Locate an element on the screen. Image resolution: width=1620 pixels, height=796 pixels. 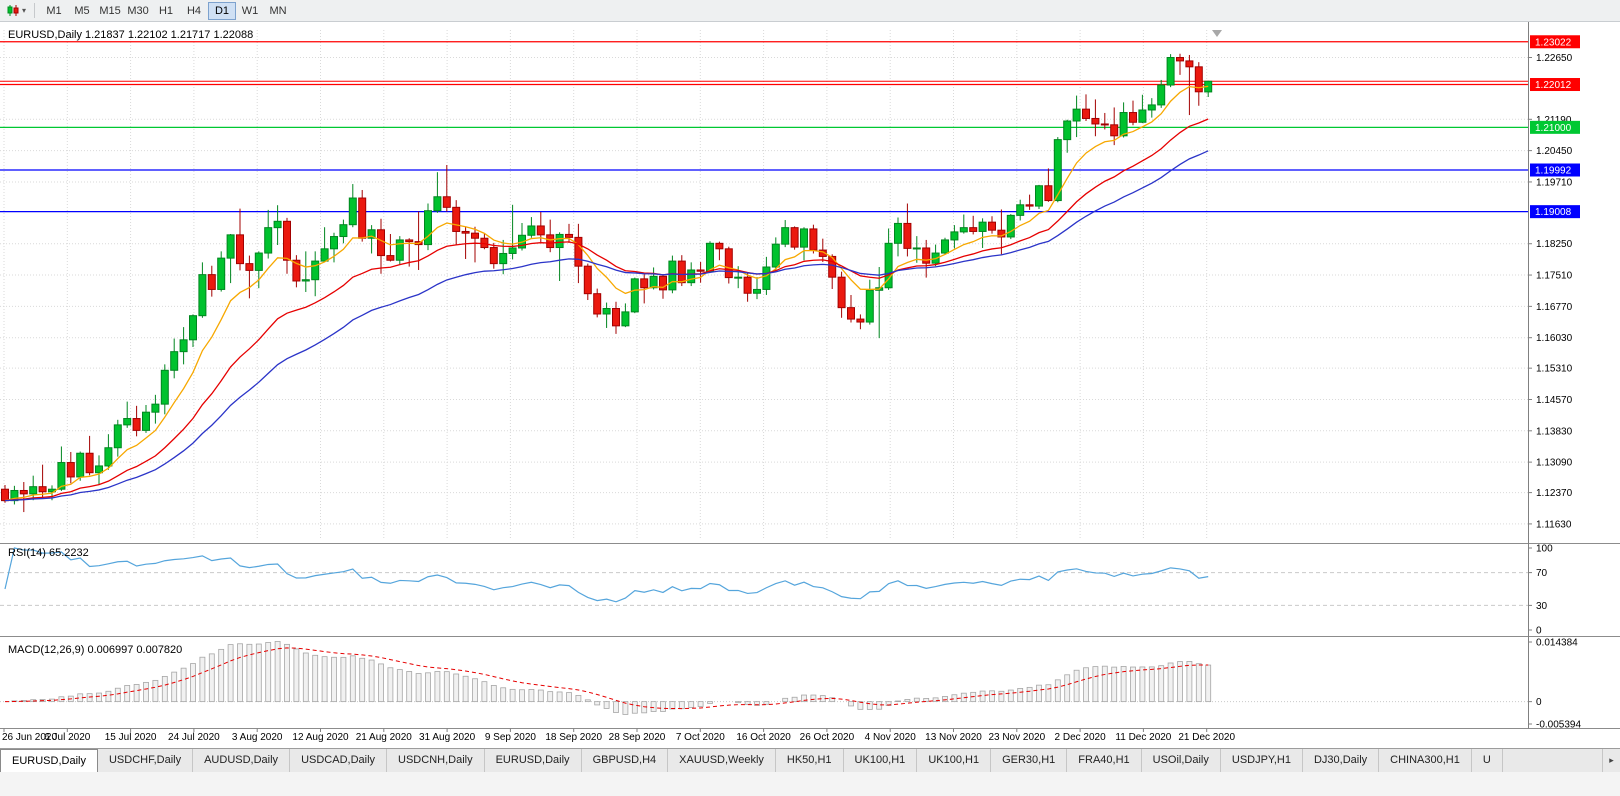
chart-tab-4-usdcnh-daily: USDCNH,Daily is located at coordinates (436, 760).